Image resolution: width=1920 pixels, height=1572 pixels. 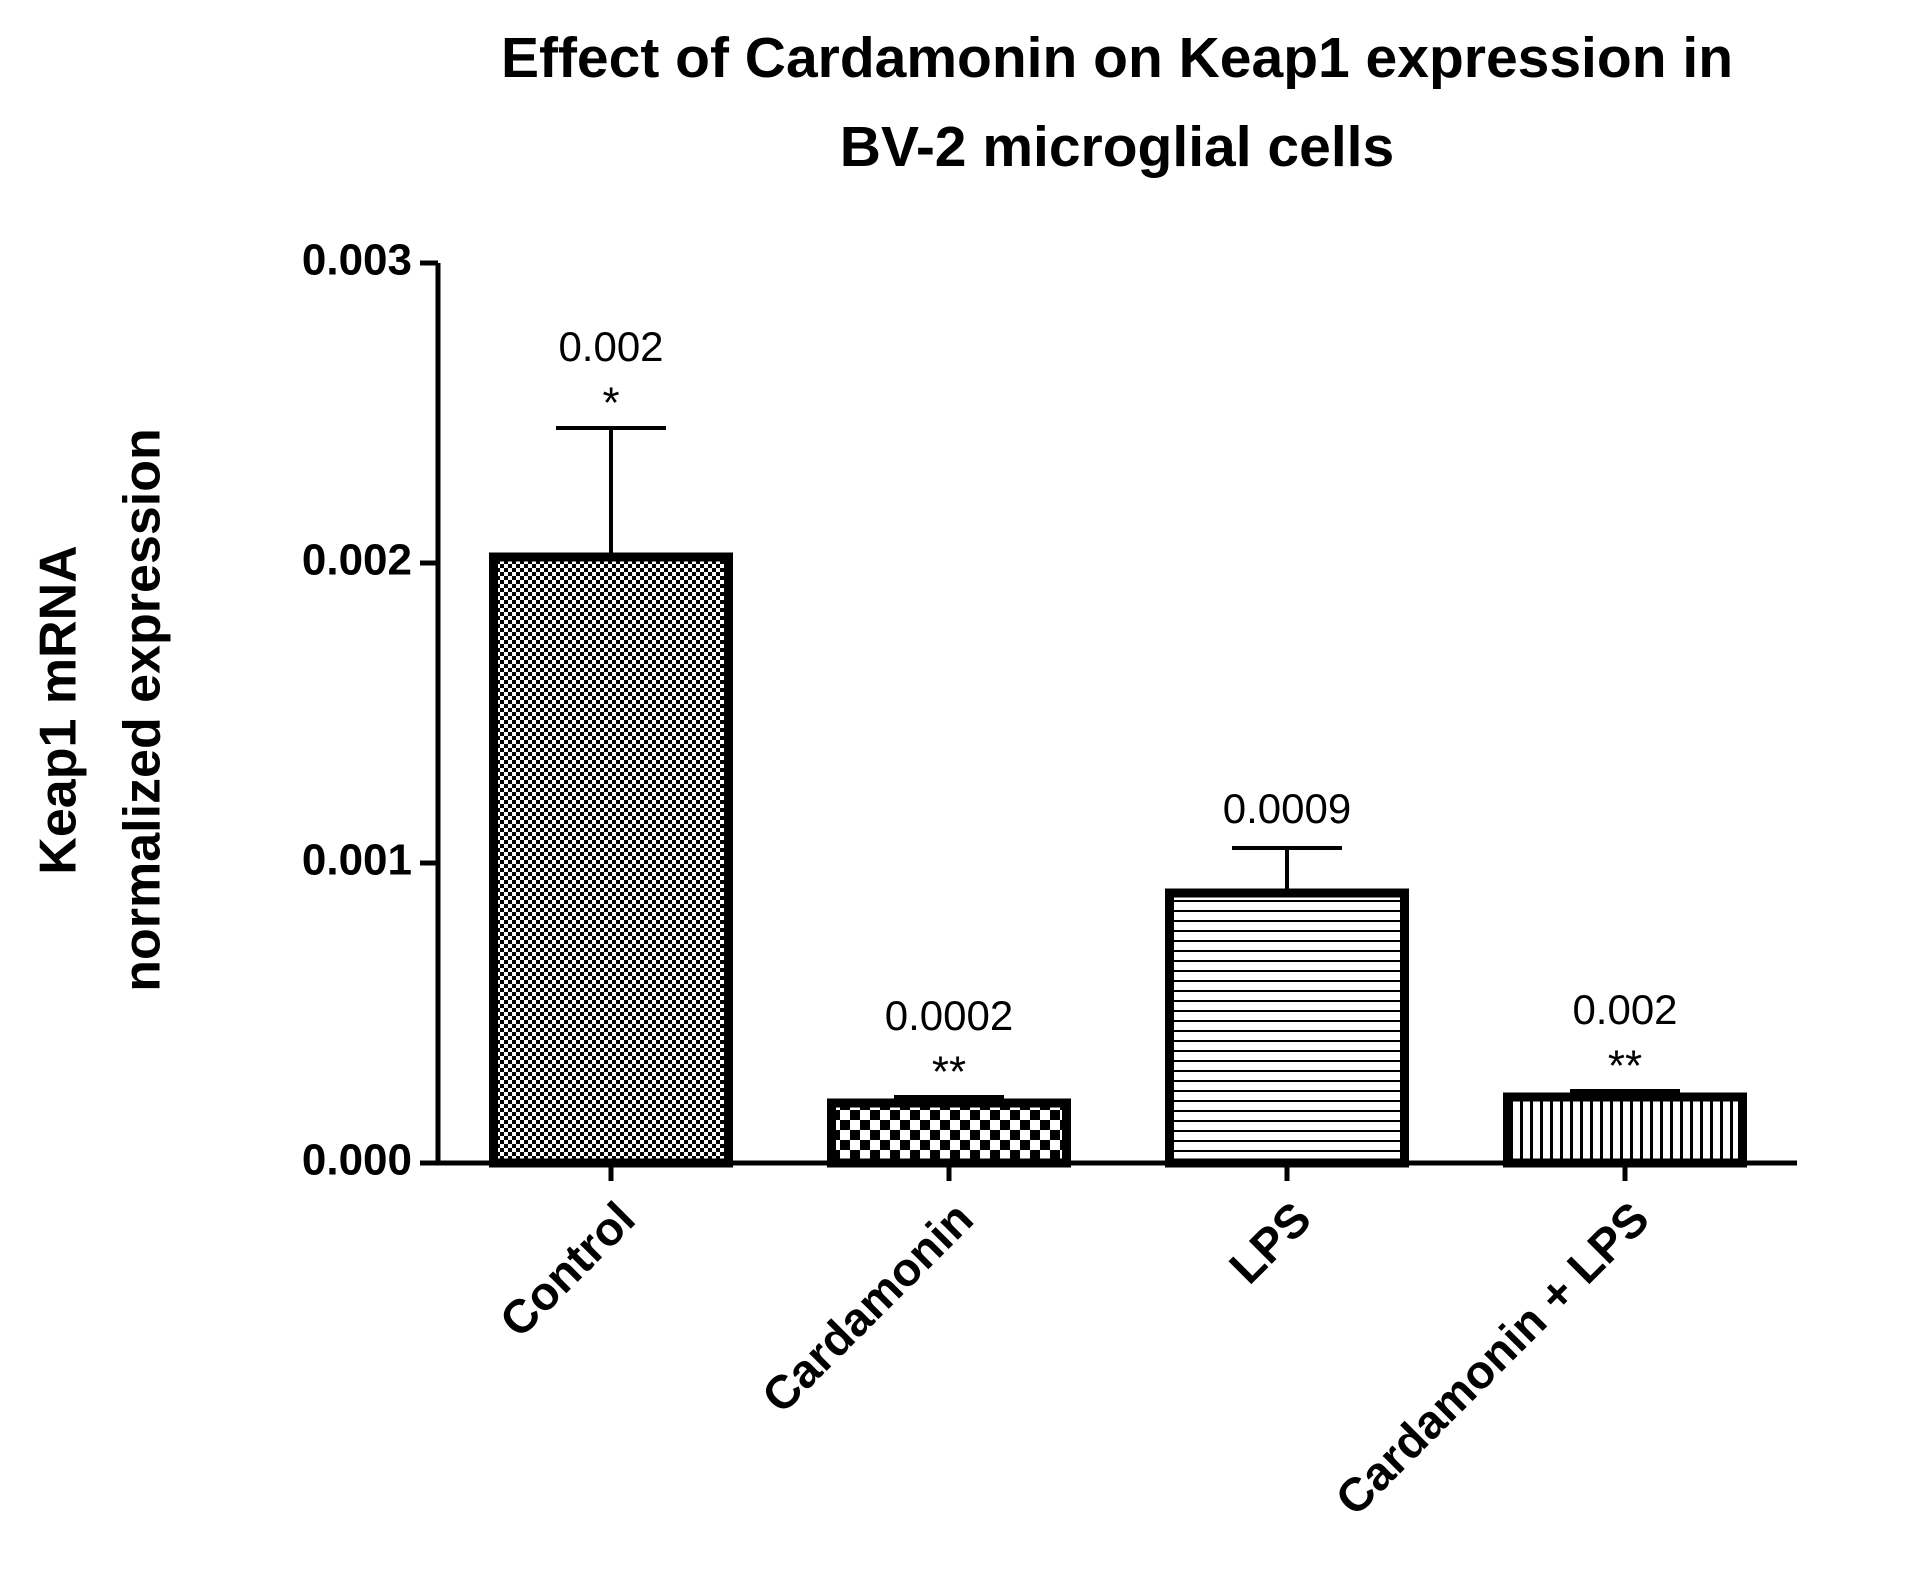 I want to click on y-axis-label: normalized expression, so click(x=143, y=710).